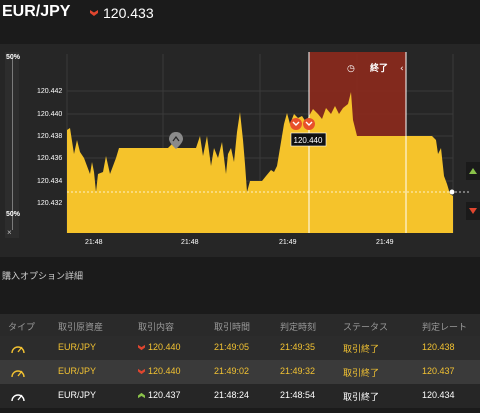 This screenshot has height=413, width=480. What do you see at coordinates (43, 276) in the screenshot?
I see `details-title: 購入オプション詳細` at bounding box center [43, 276].